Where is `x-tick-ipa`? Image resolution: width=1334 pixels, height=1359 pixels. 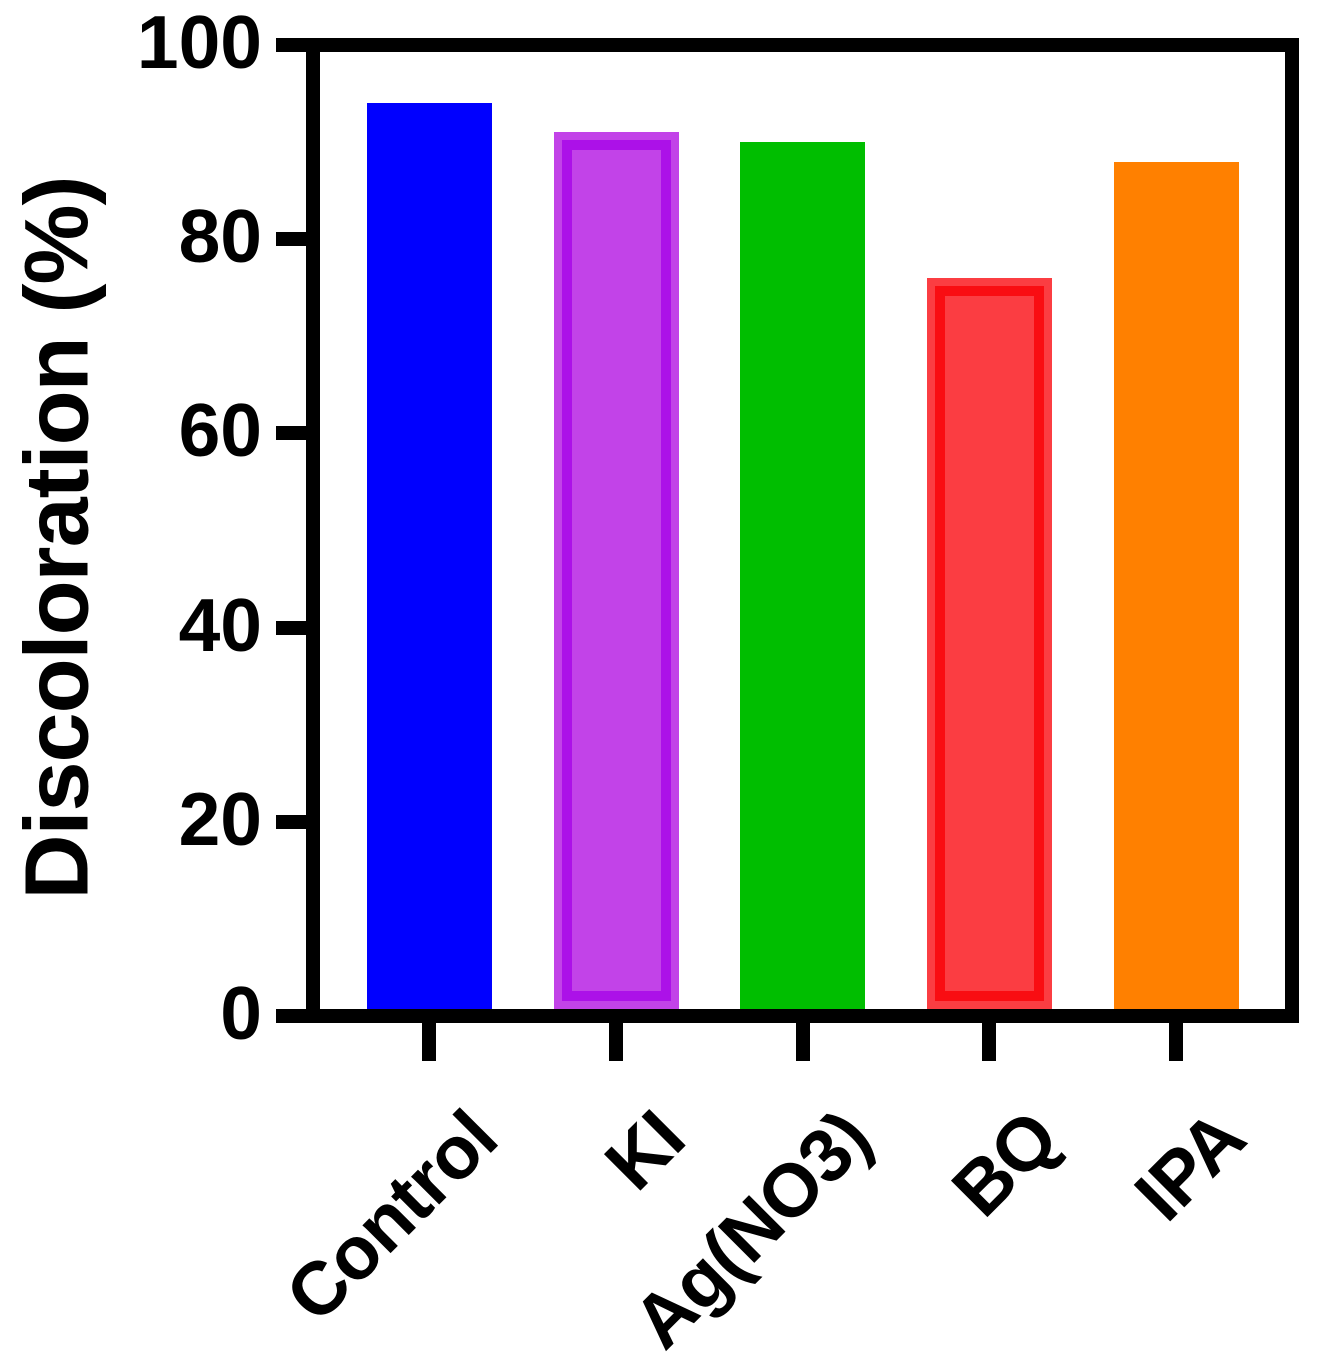
x-tick-ipa is located at coordinates (1176, 1042).